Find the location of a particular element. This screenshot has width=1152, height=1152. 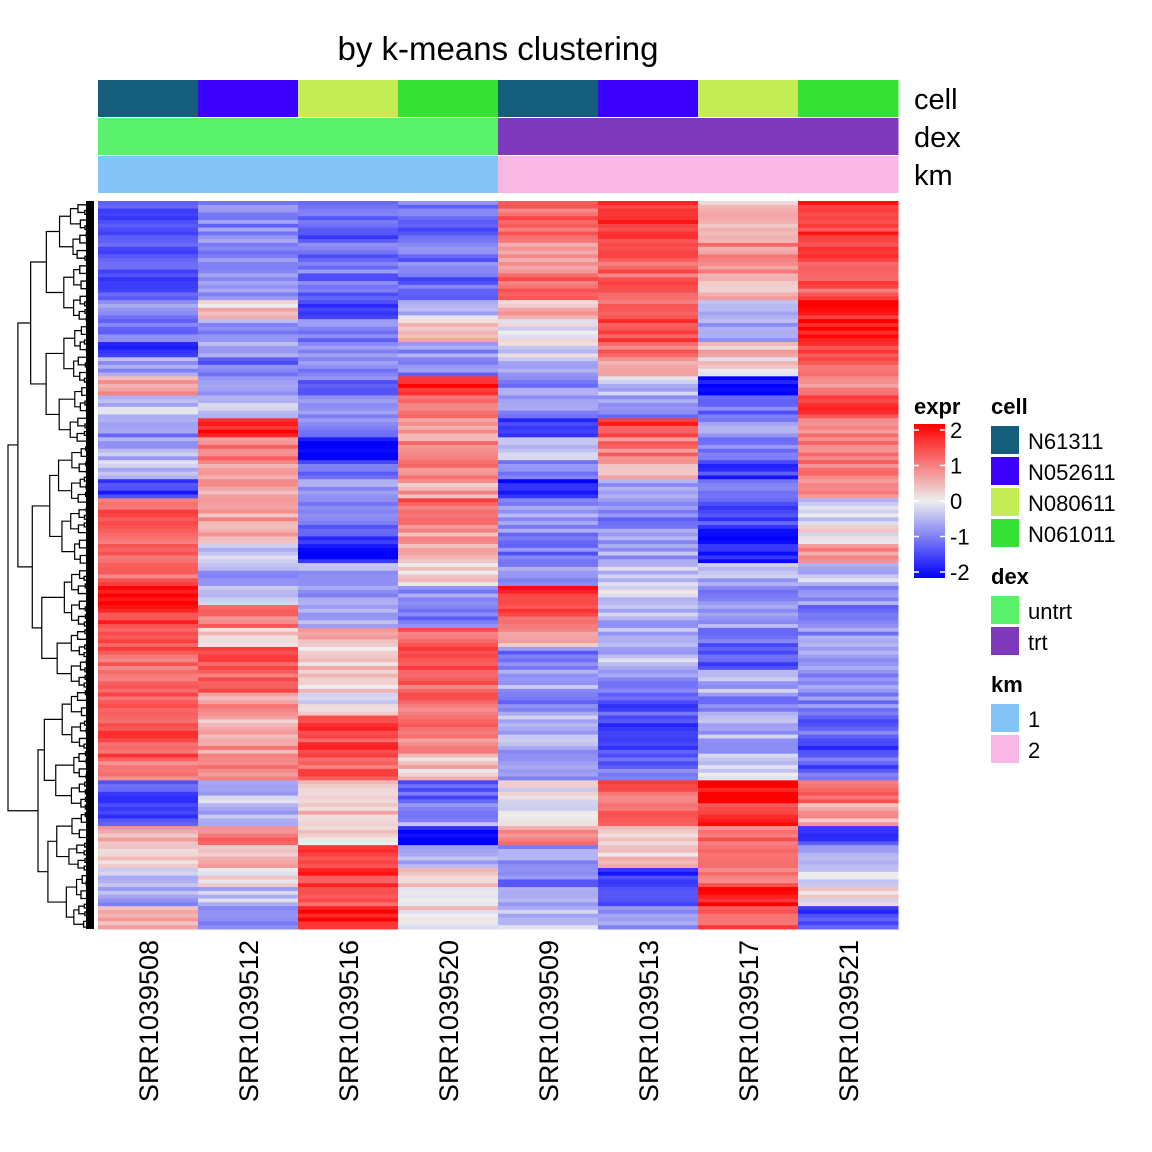

colorbar-tick-label: 2 is located at coordinates (956, 430).